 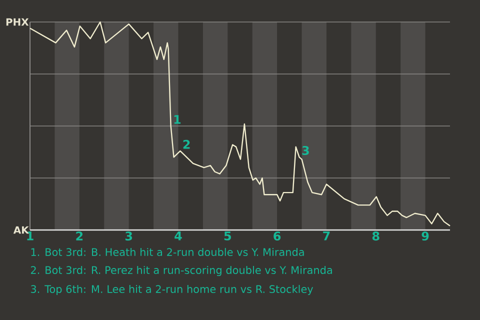 What do you see at coordinates (181, 271) in the screenshot?
I see `text: 2. Bot 3rd: R. Perez hit a run-scoring double vs Y. Miranda` at bounding box center [181, 271].